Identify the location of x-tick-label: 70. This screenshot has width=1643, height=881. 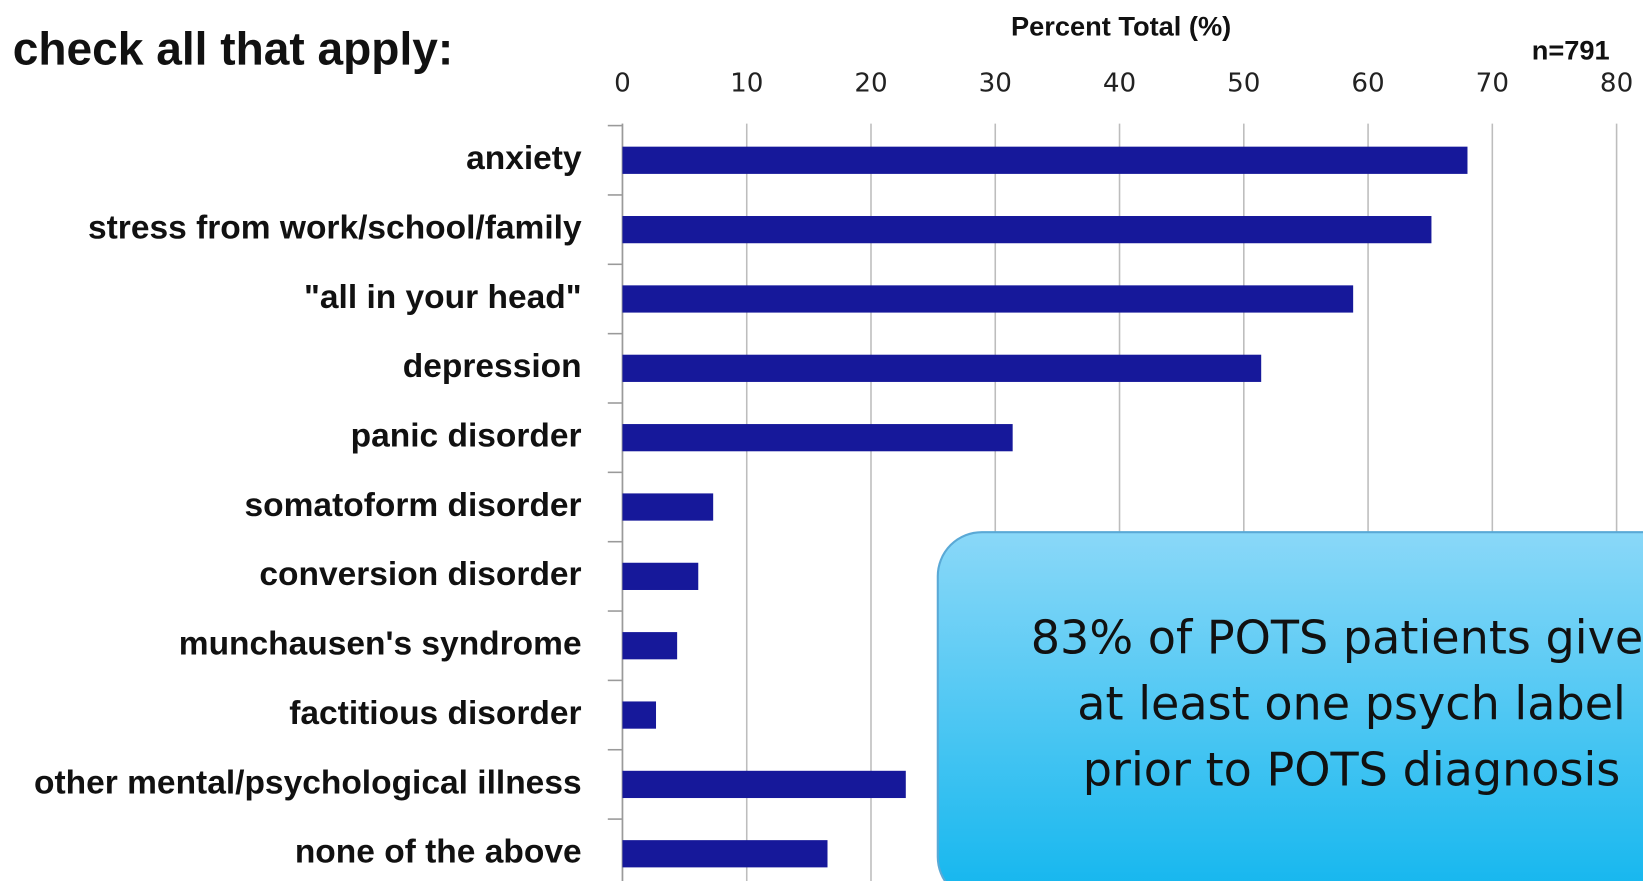
(1492, 83).